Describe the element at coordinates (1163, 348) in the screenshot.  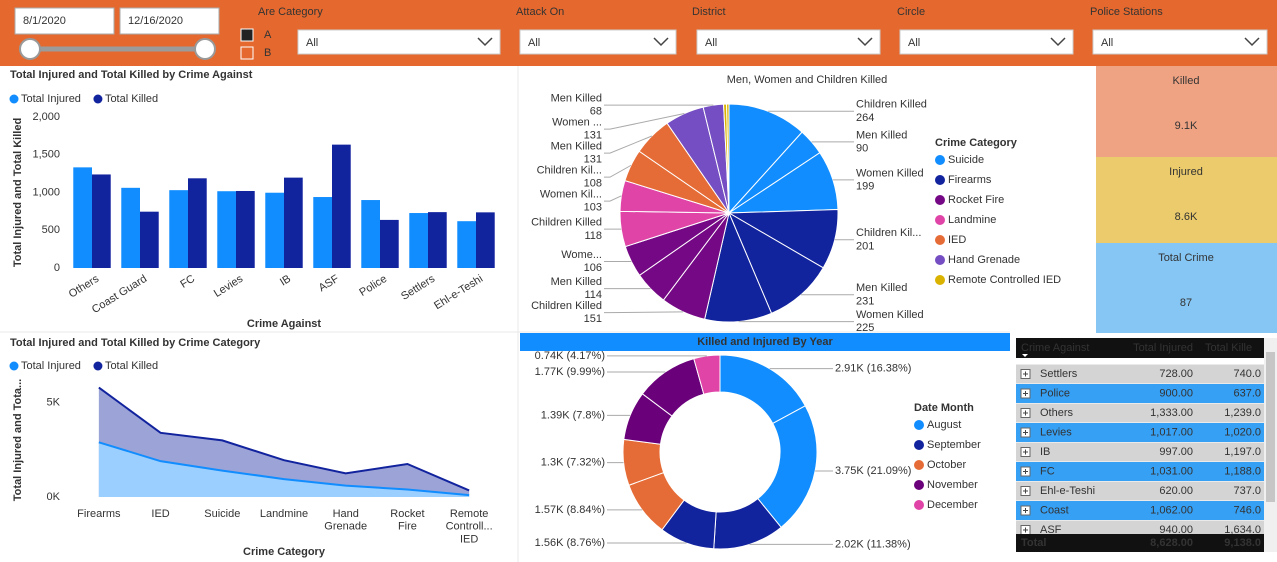
I see `column-header: Total Injured` at that location.